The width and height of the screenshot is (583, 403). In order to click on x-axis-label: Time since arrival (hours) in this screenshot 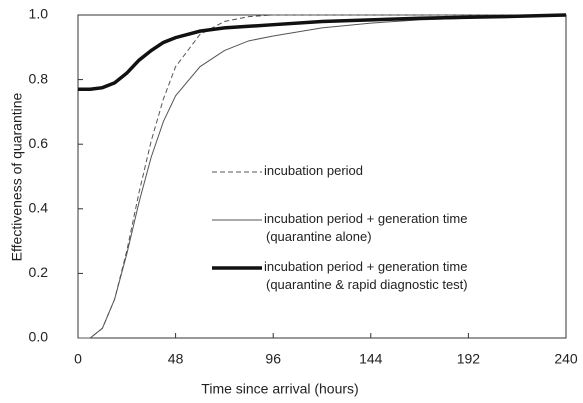, I will do `click(279, 389)`.